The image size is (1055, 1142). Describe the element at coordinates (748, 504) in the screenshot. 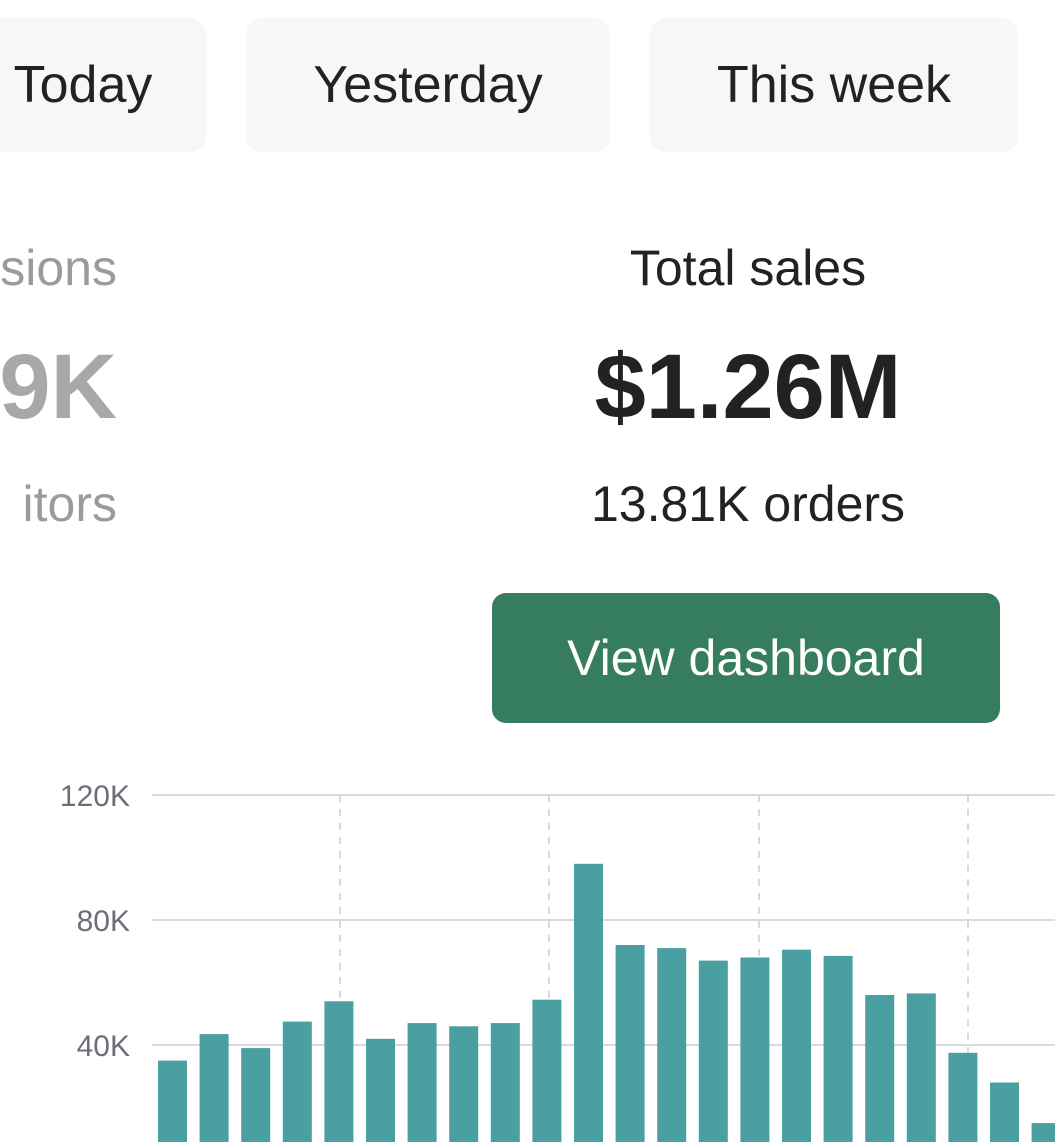

I see `orders-count: 13.81K orders` at that location.